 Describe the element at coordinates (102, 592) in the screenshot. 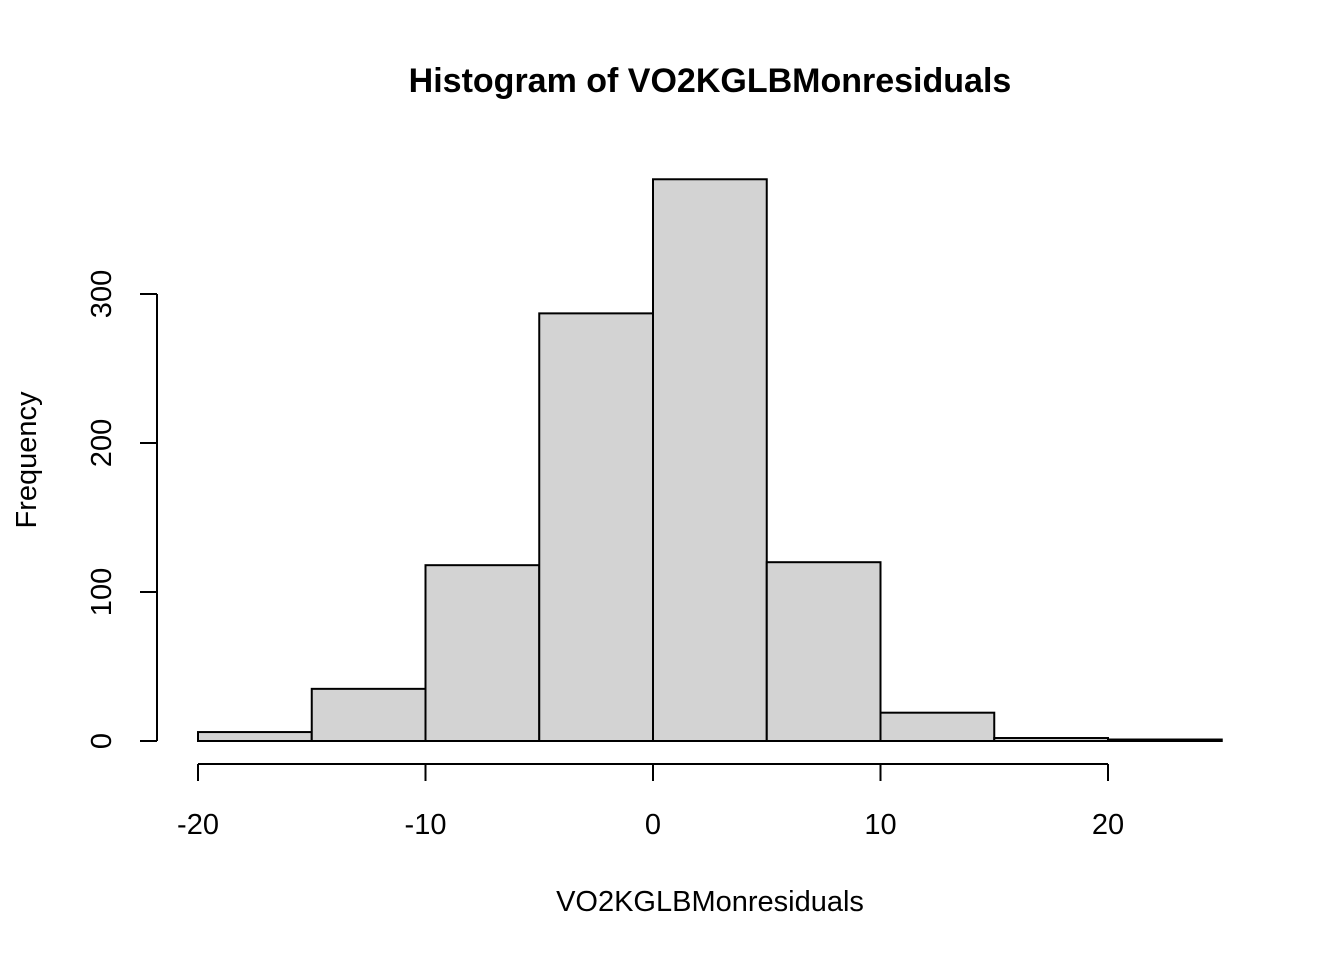

I see `y-tick-label: 100` at that location.